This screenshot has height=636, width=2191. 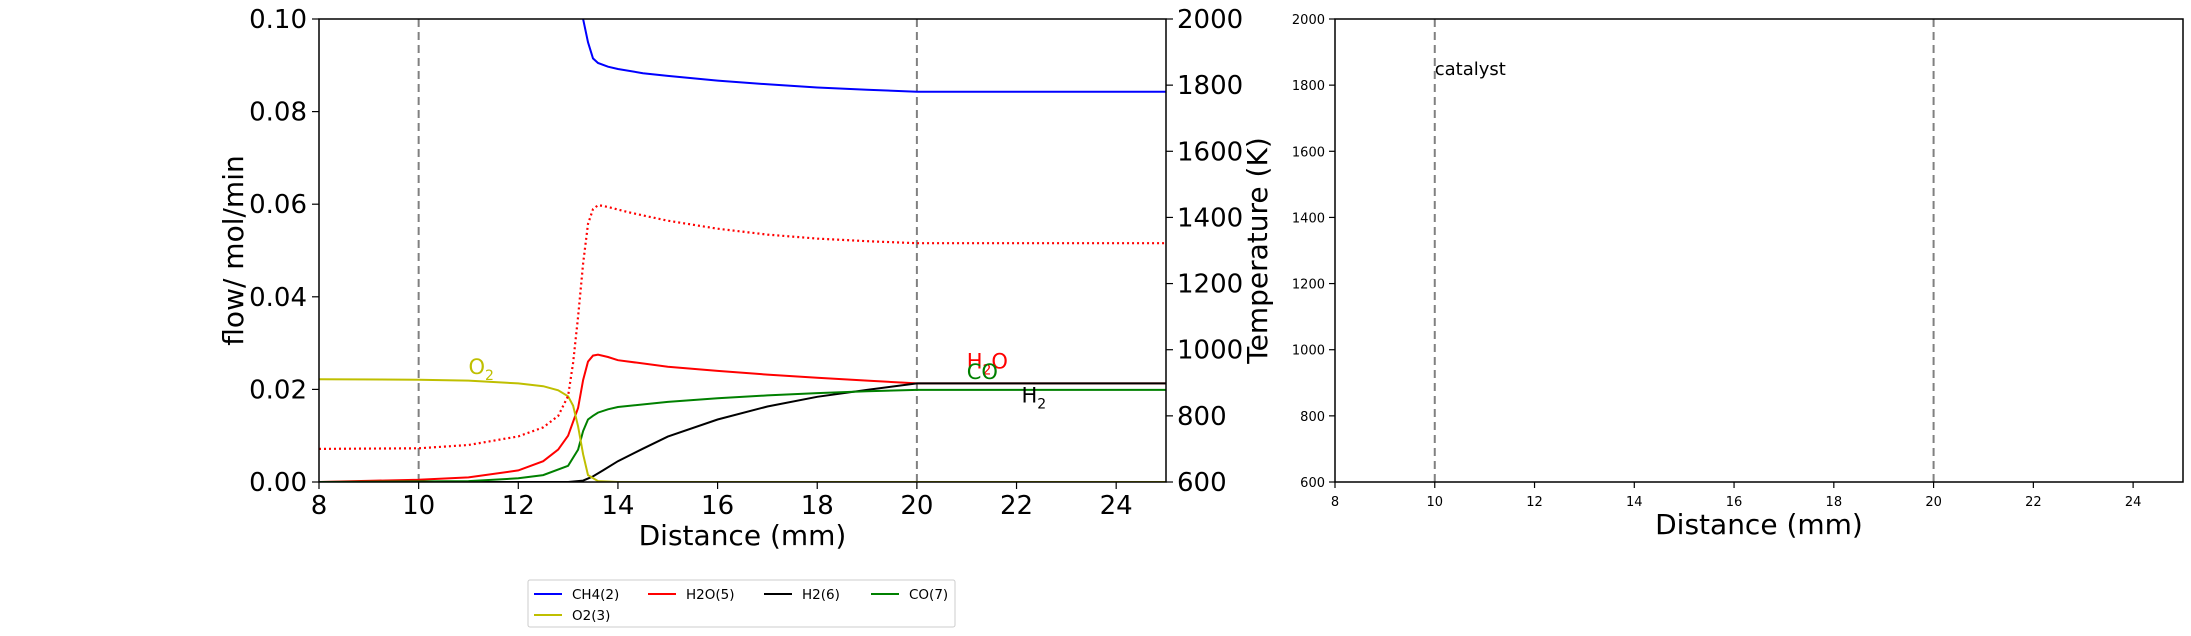 I want to click on left-x-axis-title: Distance (mm), so click(x=743, y=535).